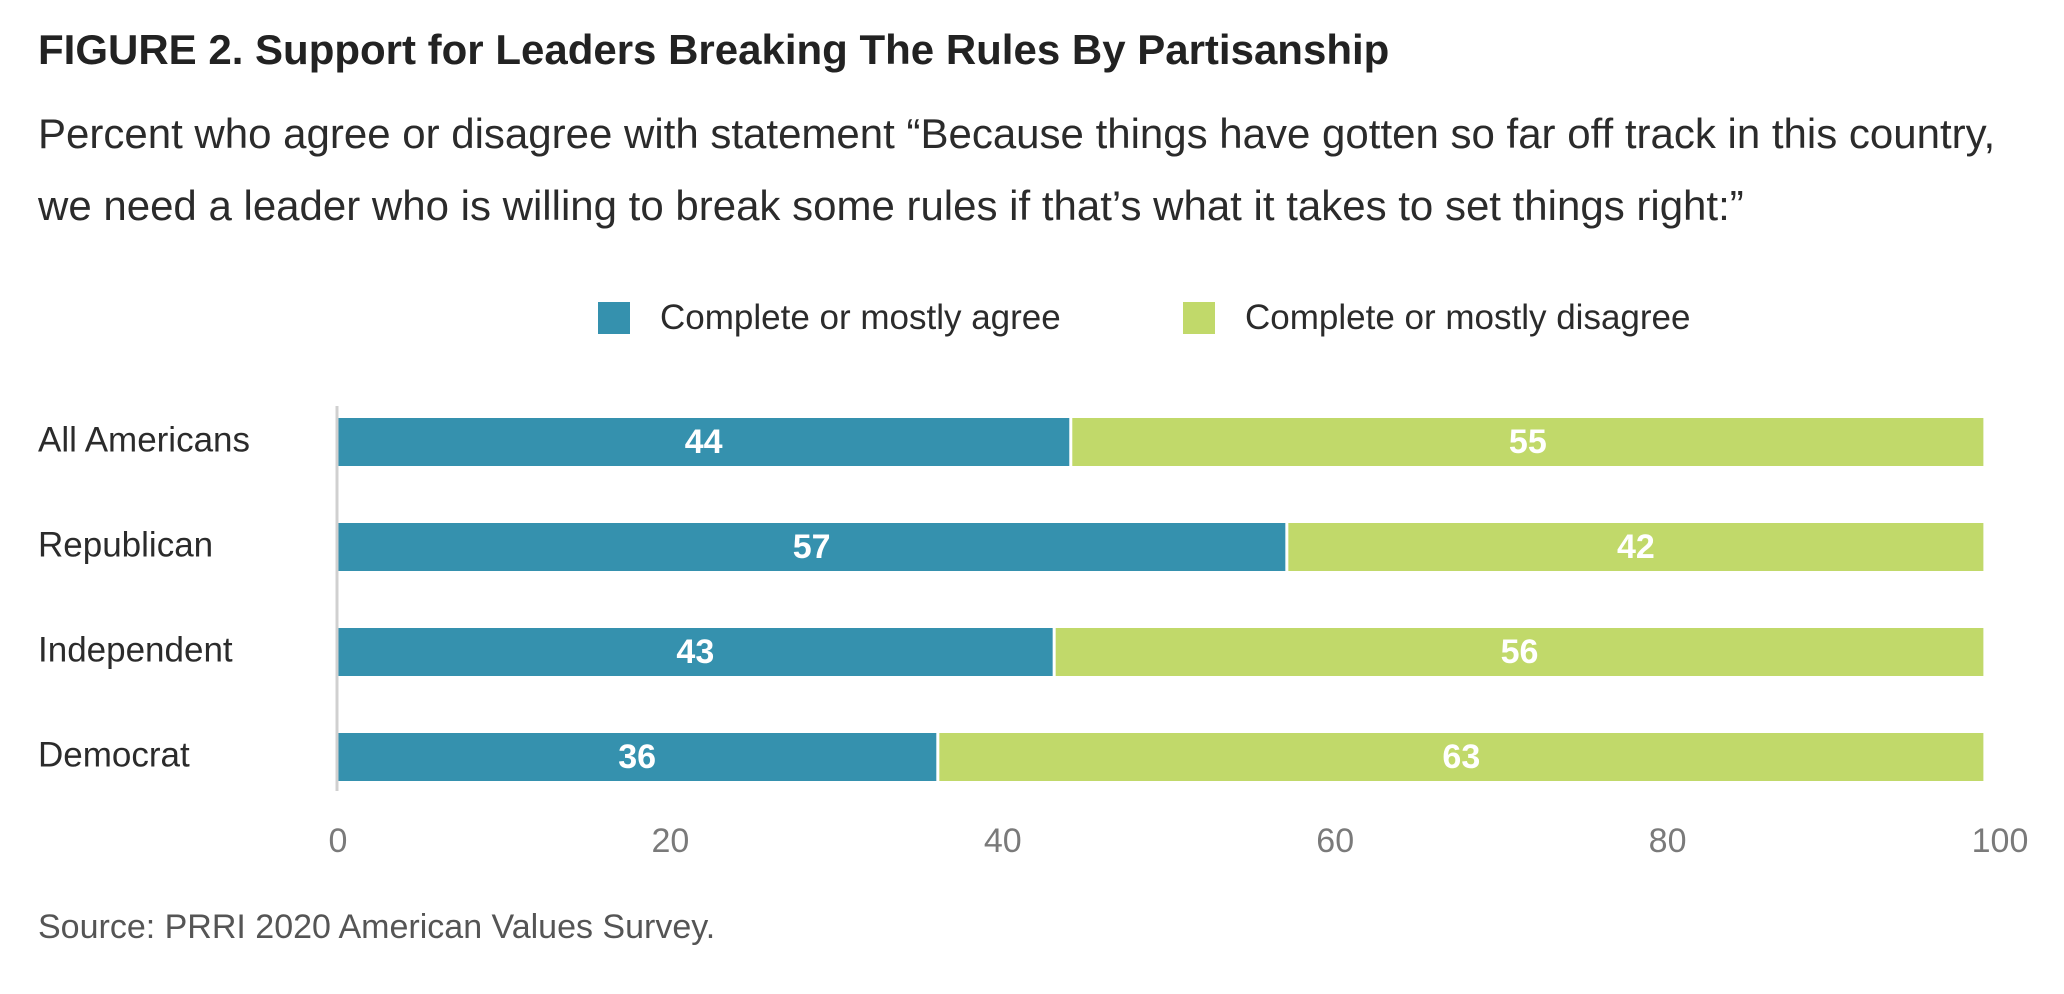  Describe the element at coordinates (1335, 841) in the screenshot. I see `x-tick-label-60: 60` at that location.